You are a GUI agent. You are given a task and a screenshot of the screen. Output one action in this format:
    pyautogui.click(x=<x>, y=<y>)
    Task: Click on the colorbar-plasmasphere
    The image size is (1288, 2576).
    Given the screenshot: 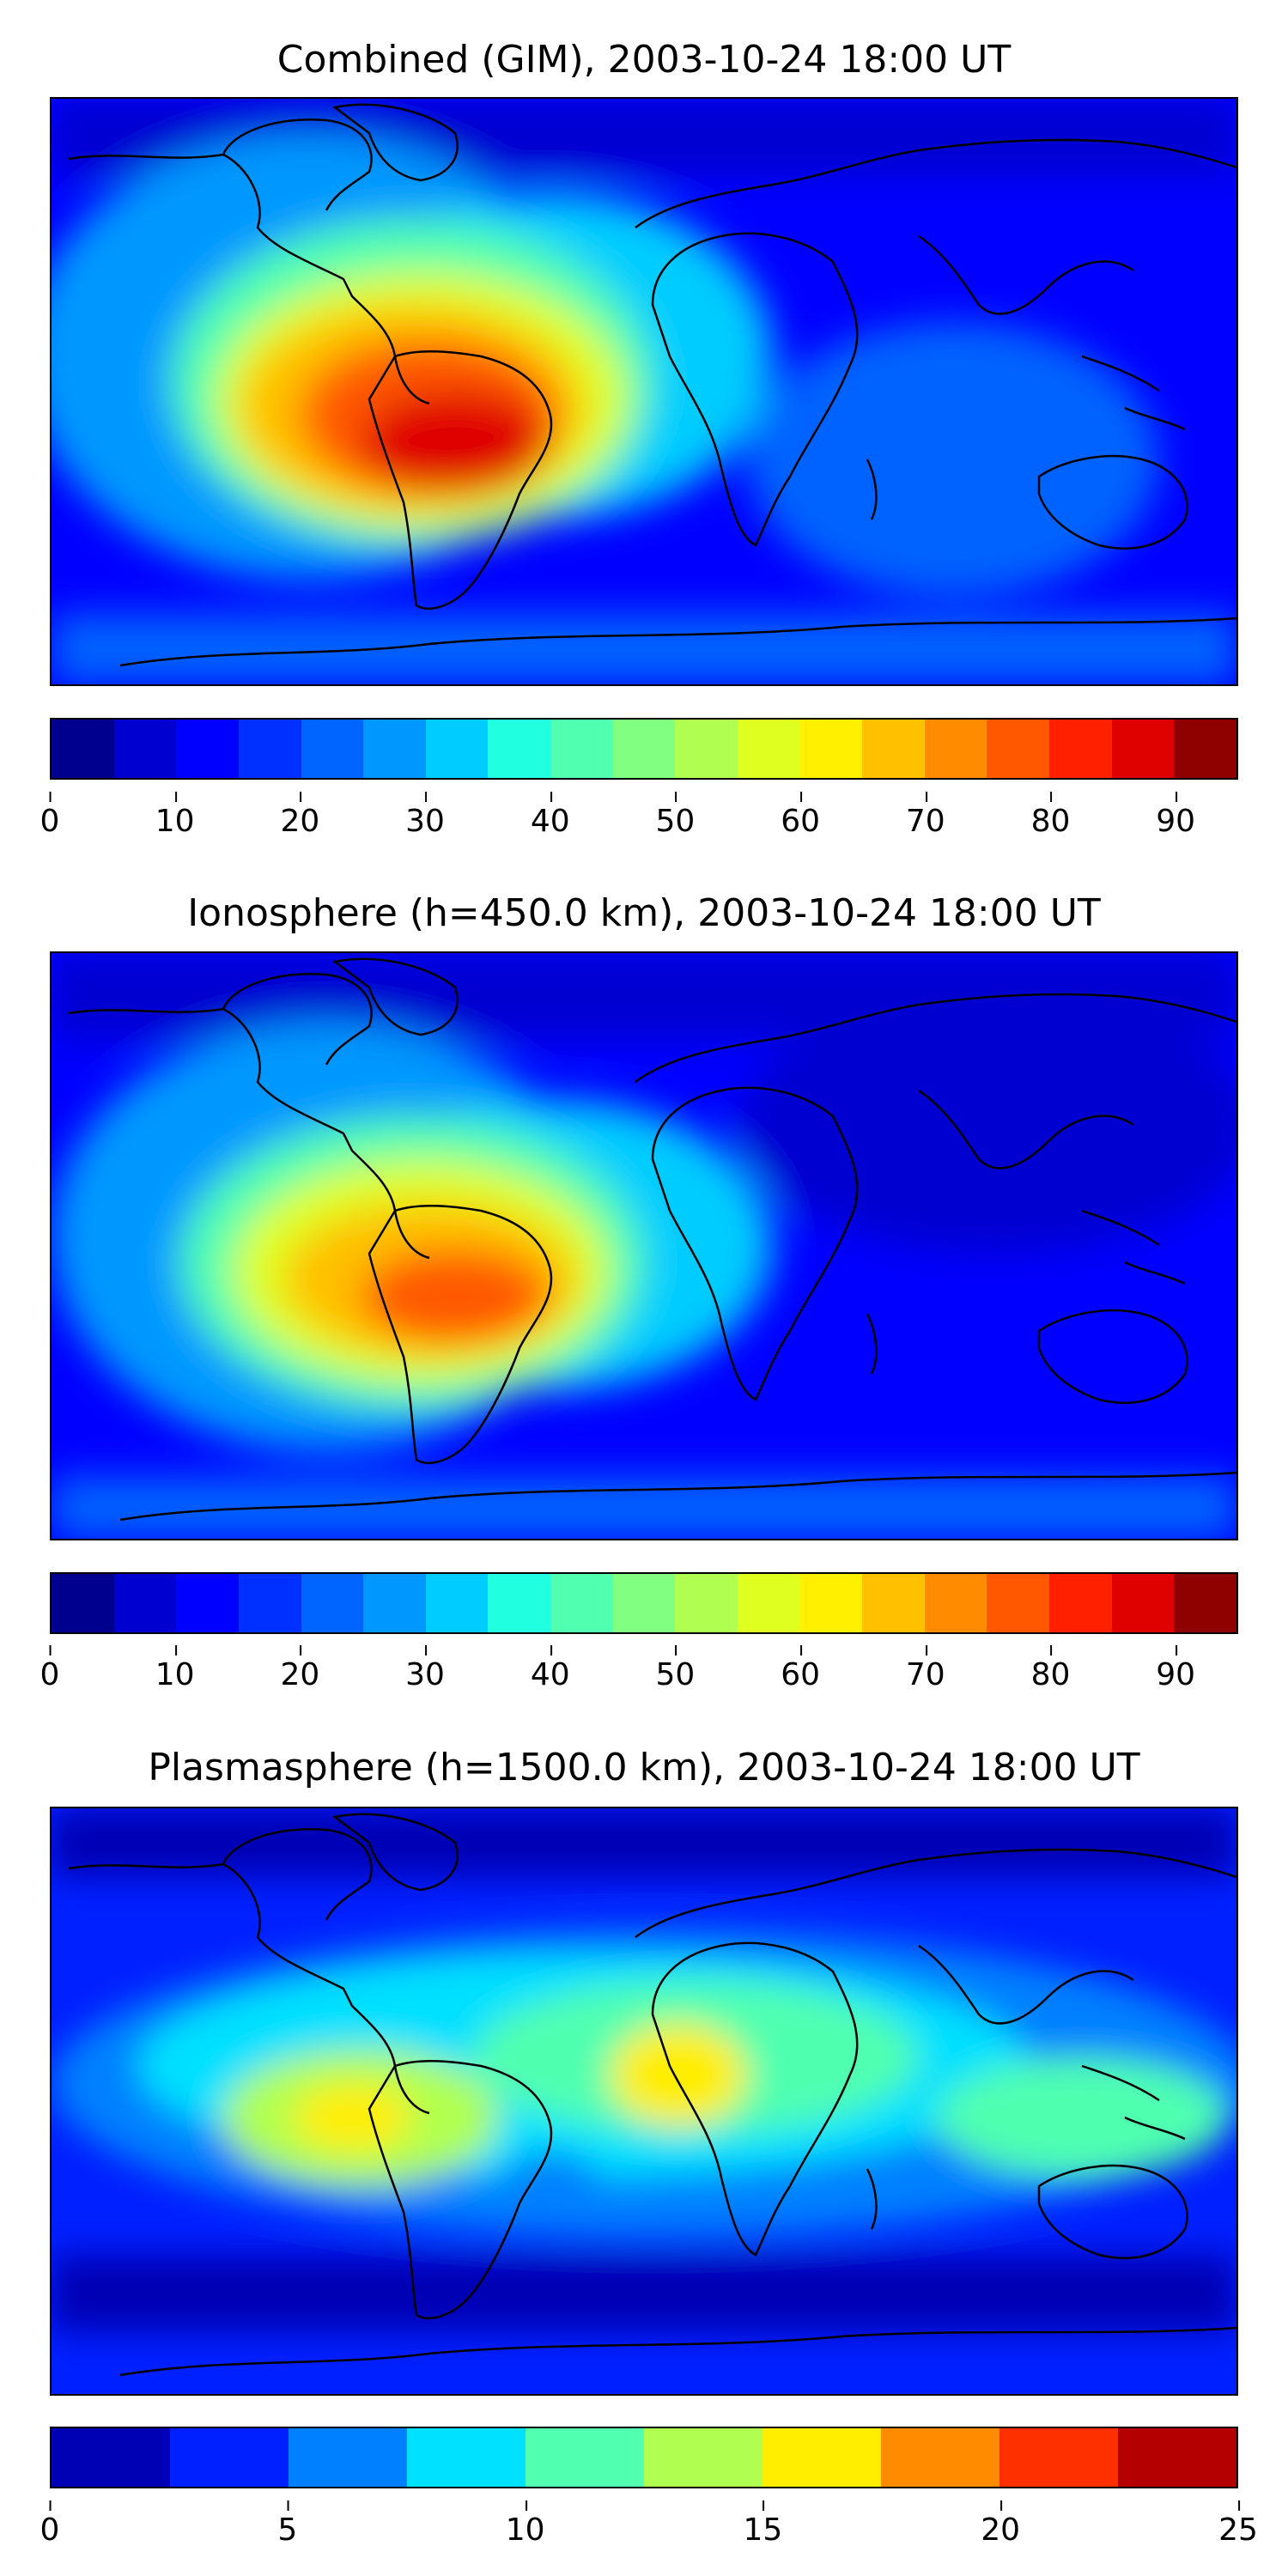 What is the action you would take?
    pyautogui.click(x=644, y=2457)
    